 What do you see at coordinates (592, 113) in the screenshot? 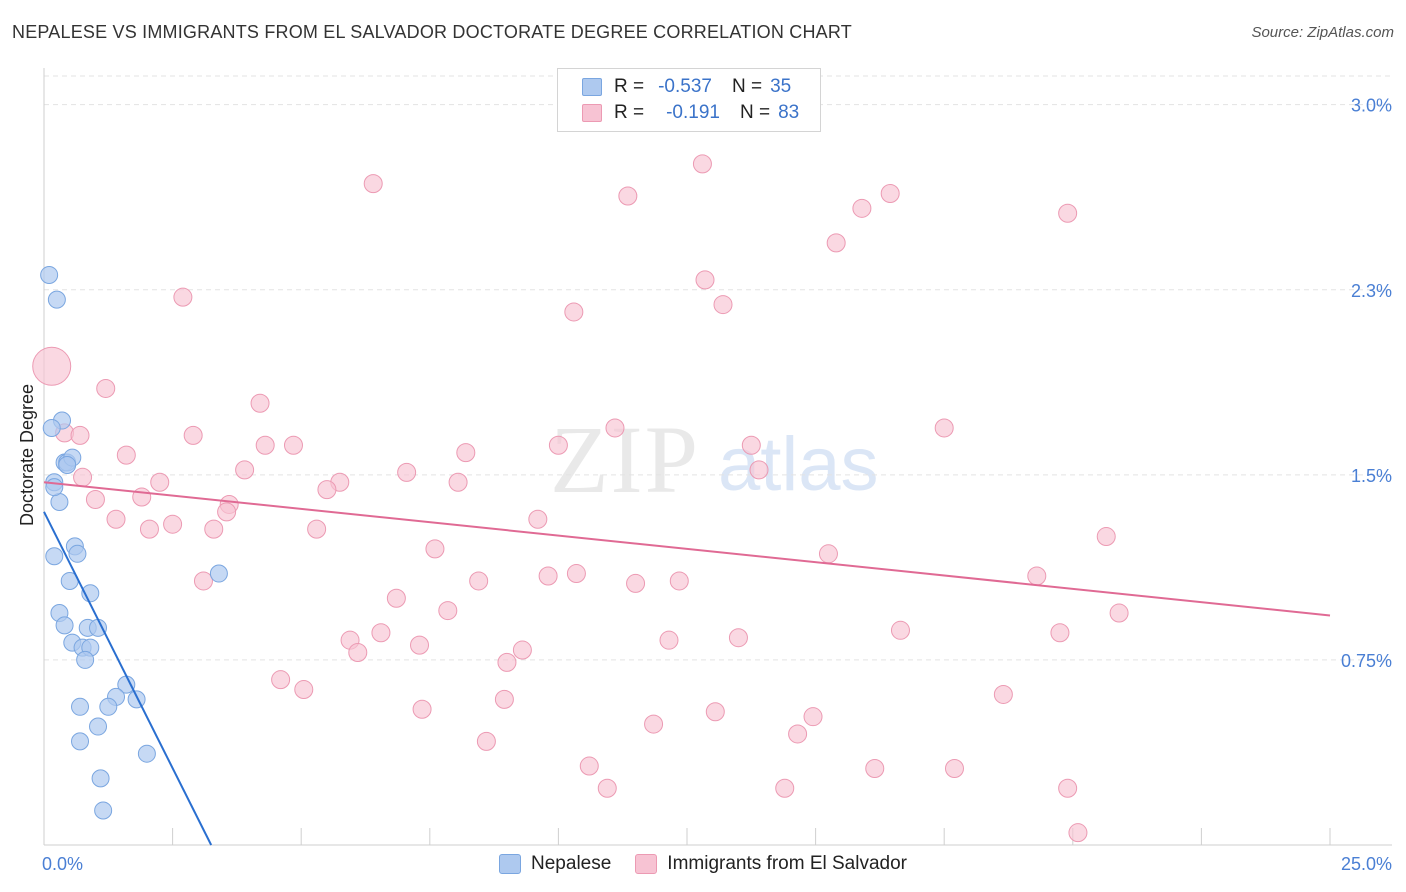
I see `el-salvador-swatch` at bounding box center [592, 113].